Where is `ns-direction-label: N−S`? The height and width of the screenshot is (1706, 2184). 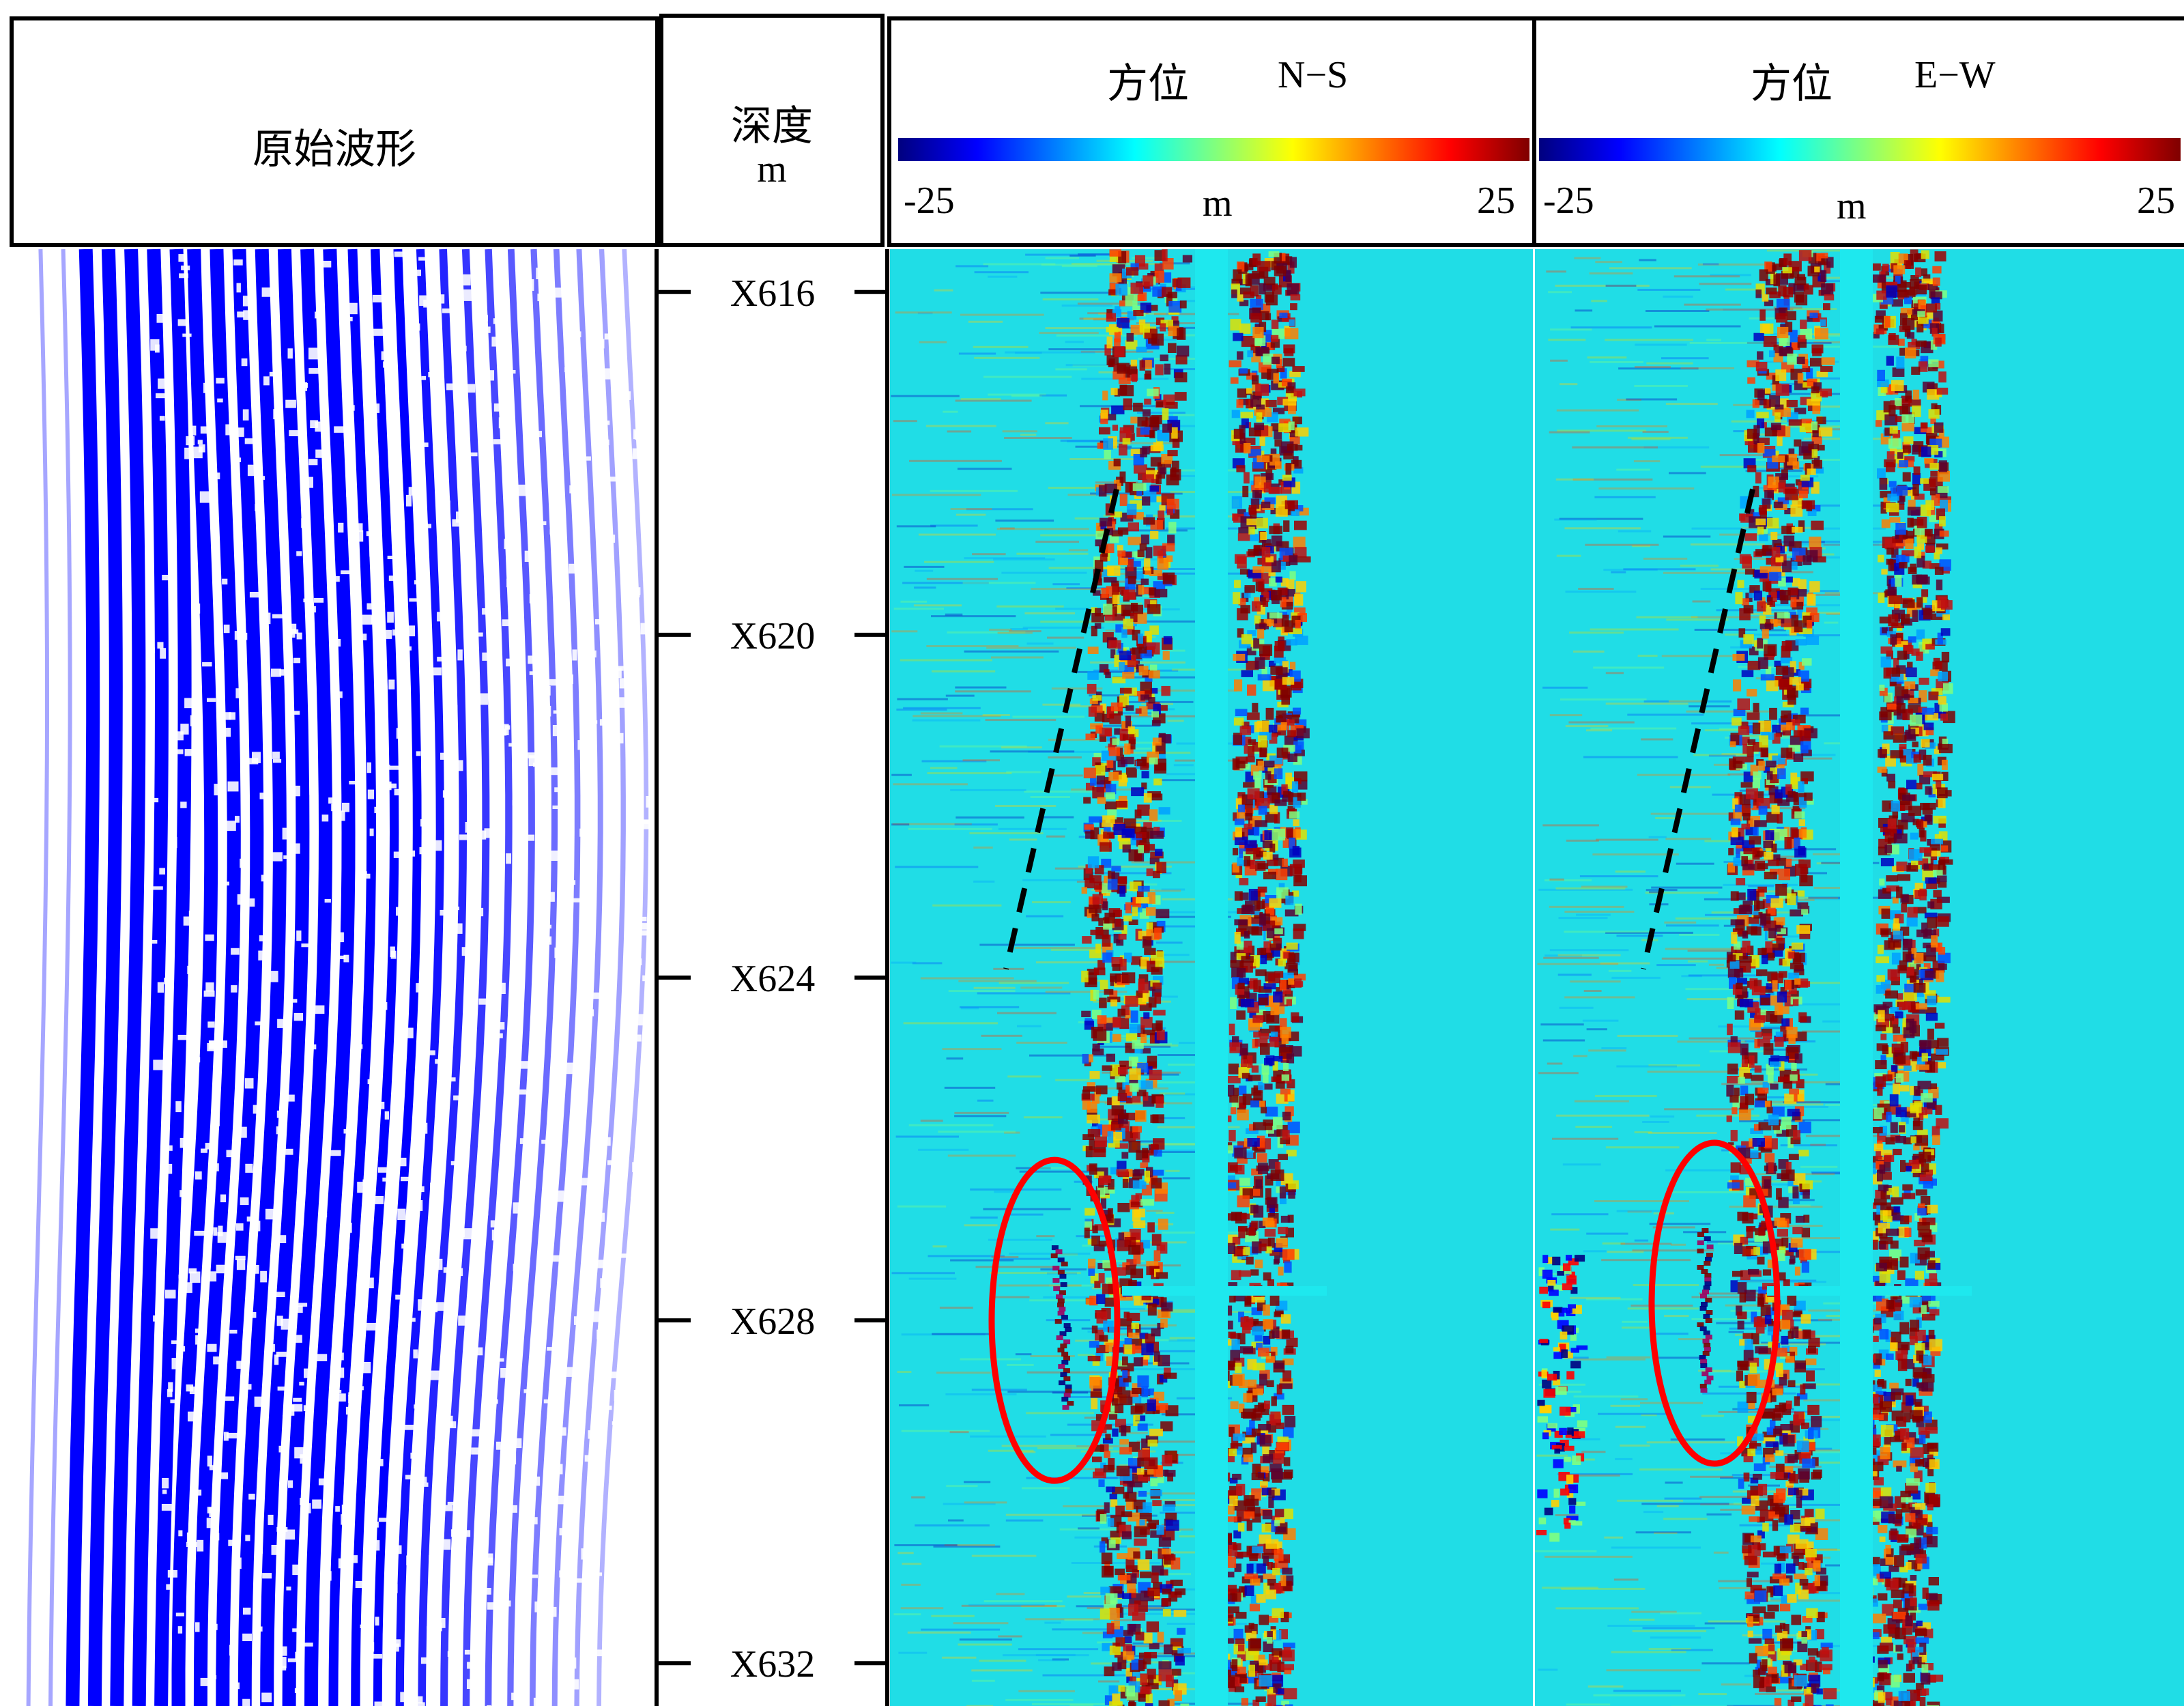 ns-direction-label: N−S is located at coordinates (1313, 75).